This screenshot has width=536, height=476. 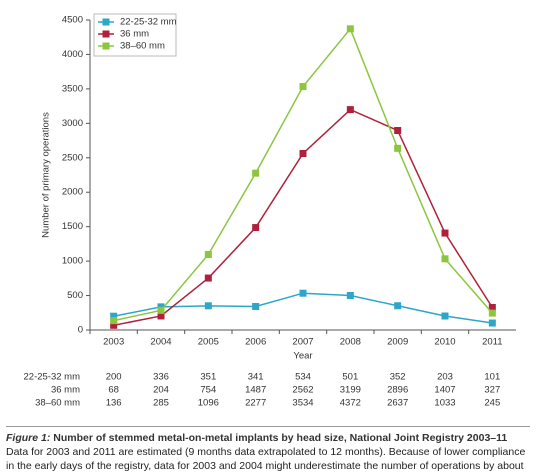 I want to click on table-value: 68, so click(x=113, y=390).